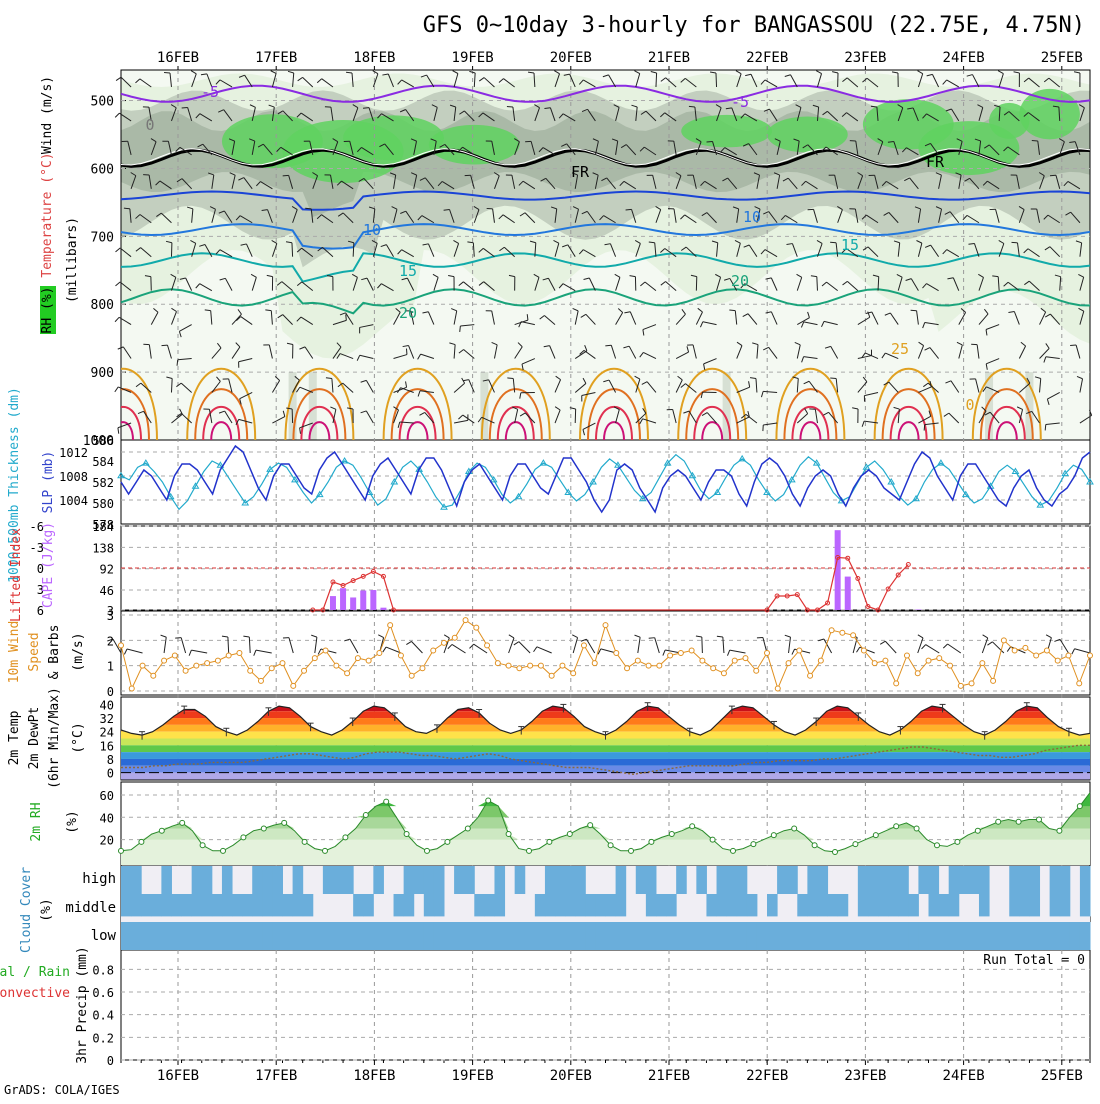 This screenshot has height=1104, width=1100. I want to click on label-cloud-unit: (%), so click(46, 909).